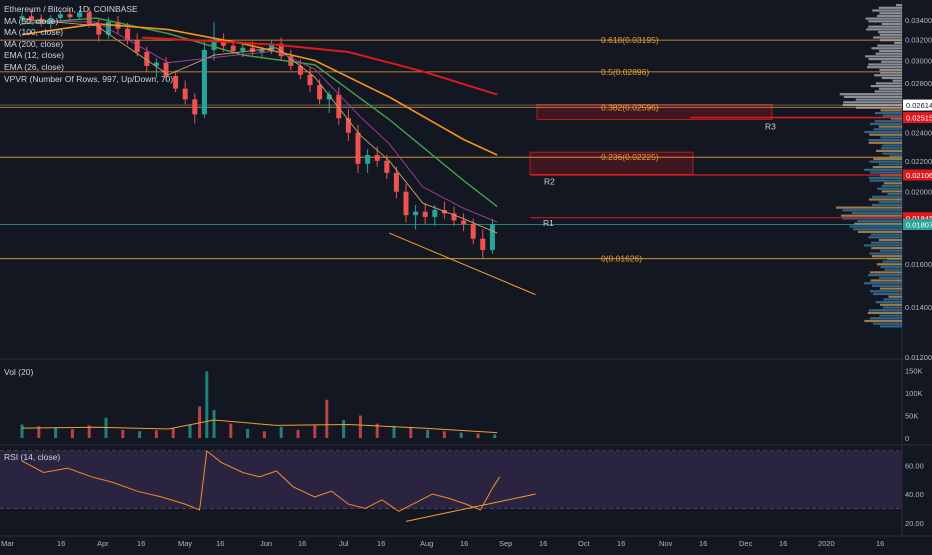  Describe the element at coordinates (34, 66) in the screenshot. I see `indicator-ema26-label: EMA (26, close)` at that location.